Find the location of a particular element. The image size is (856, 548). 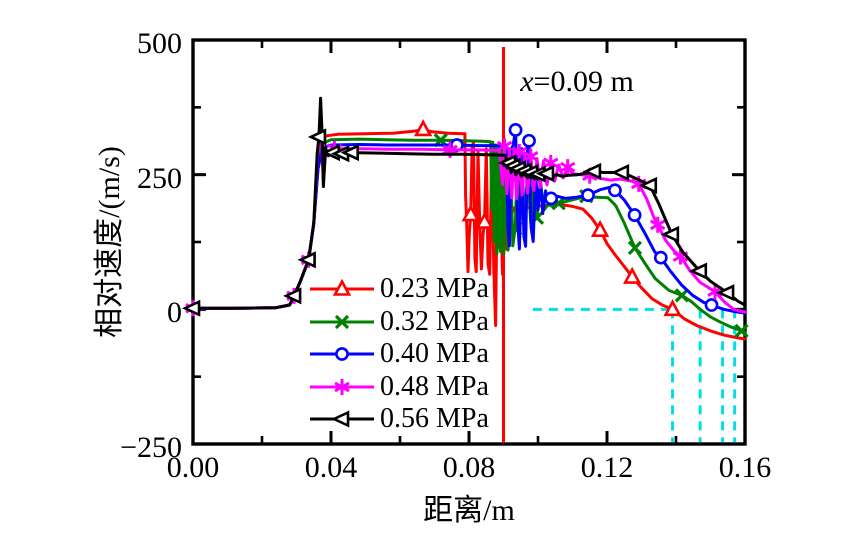

legend-label: 0.48 MPa is located at coordinates (434, 386).